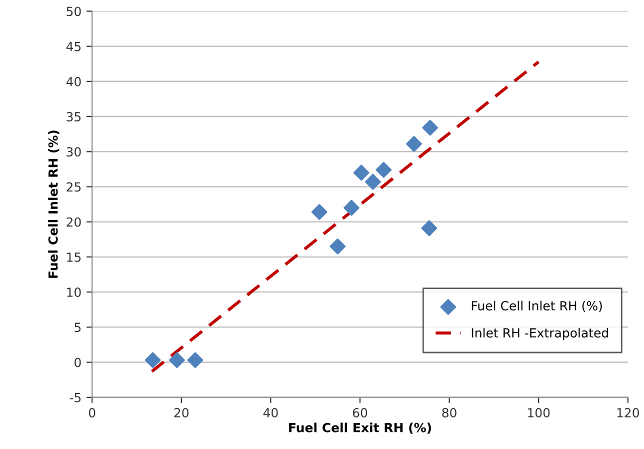 This screenshot has height=449, width=644. Describe the element at coordinates (73, 11) in the screenshot. I see `y-tick-label: 50` at that location.